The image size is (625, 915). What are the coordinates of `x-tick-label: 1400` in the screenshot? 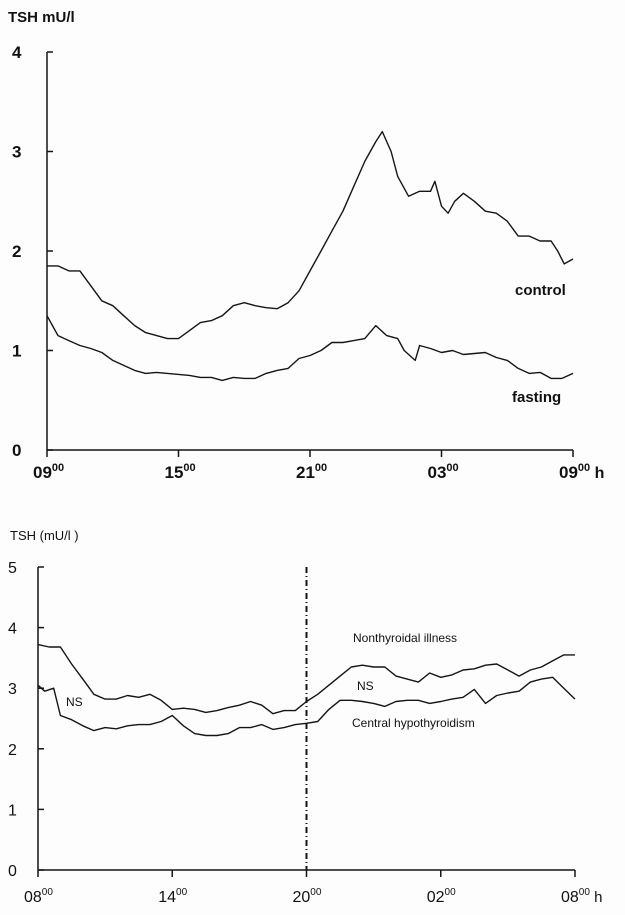 It's located at (172, 896).